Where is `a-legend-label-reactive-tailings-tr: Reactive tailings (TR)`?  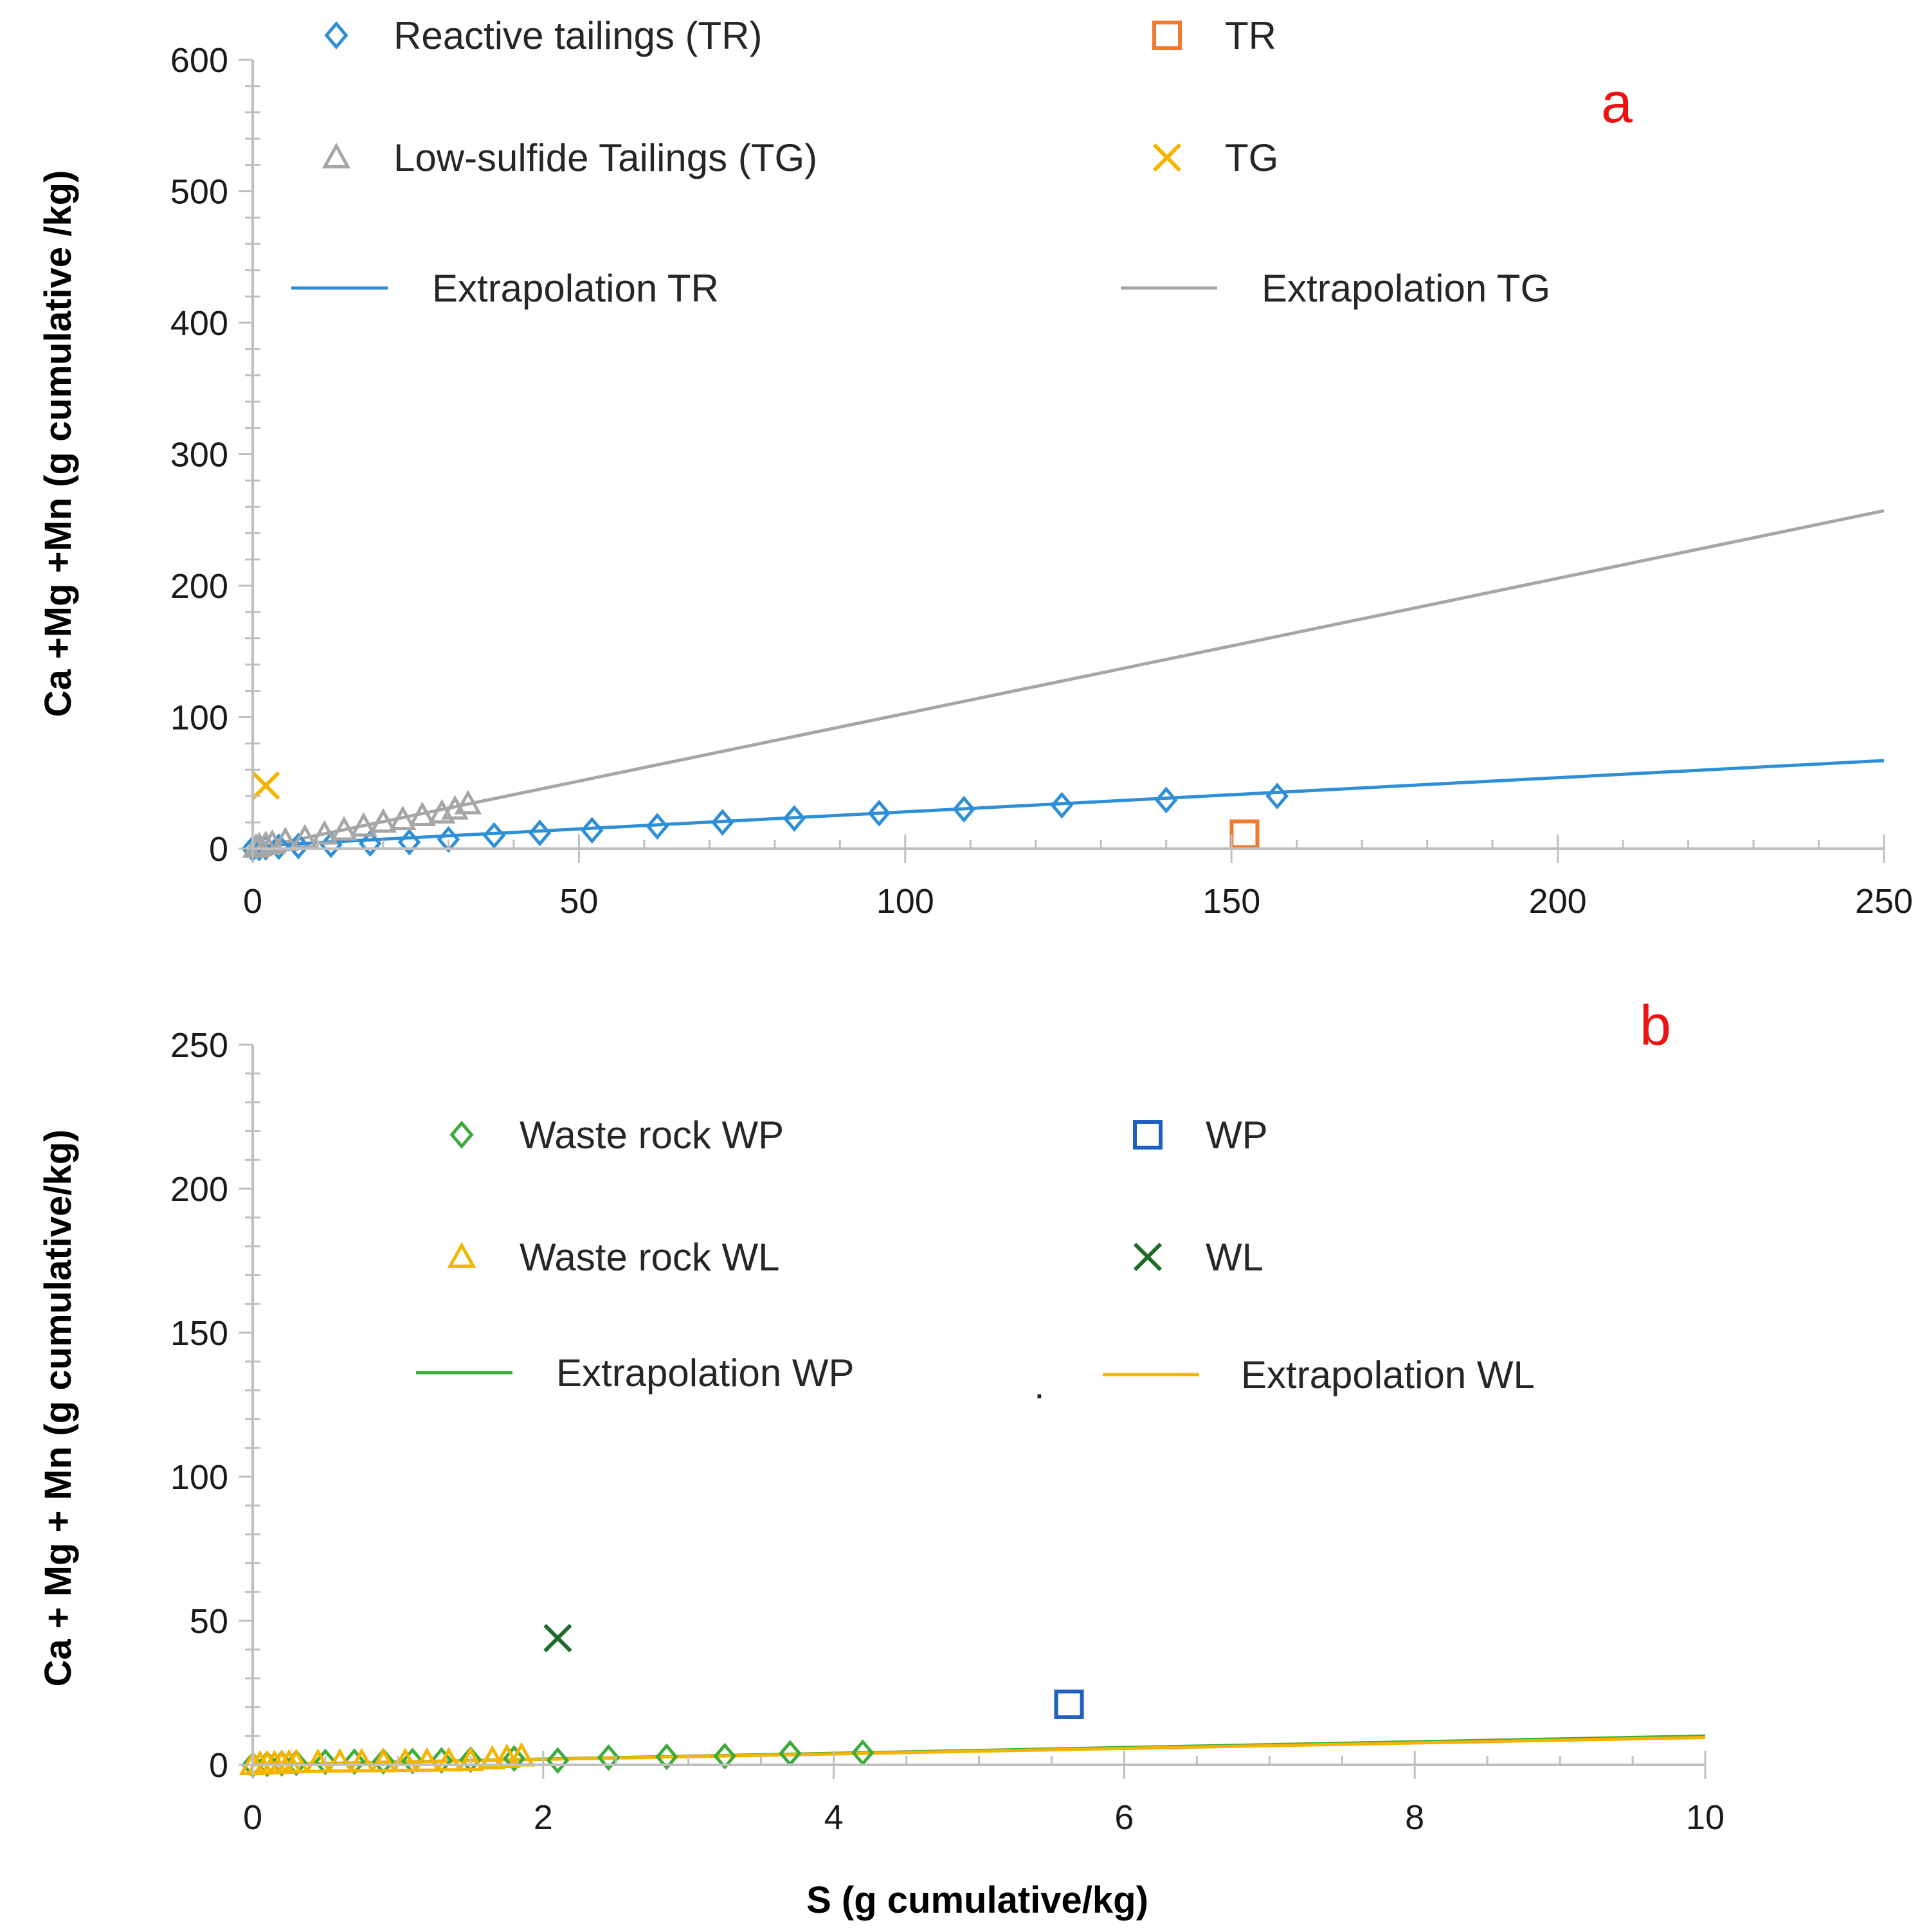 a-legend-label-reactive-tailings-tr: Reactive tailings (TR) is located at coordinates (578, 35).